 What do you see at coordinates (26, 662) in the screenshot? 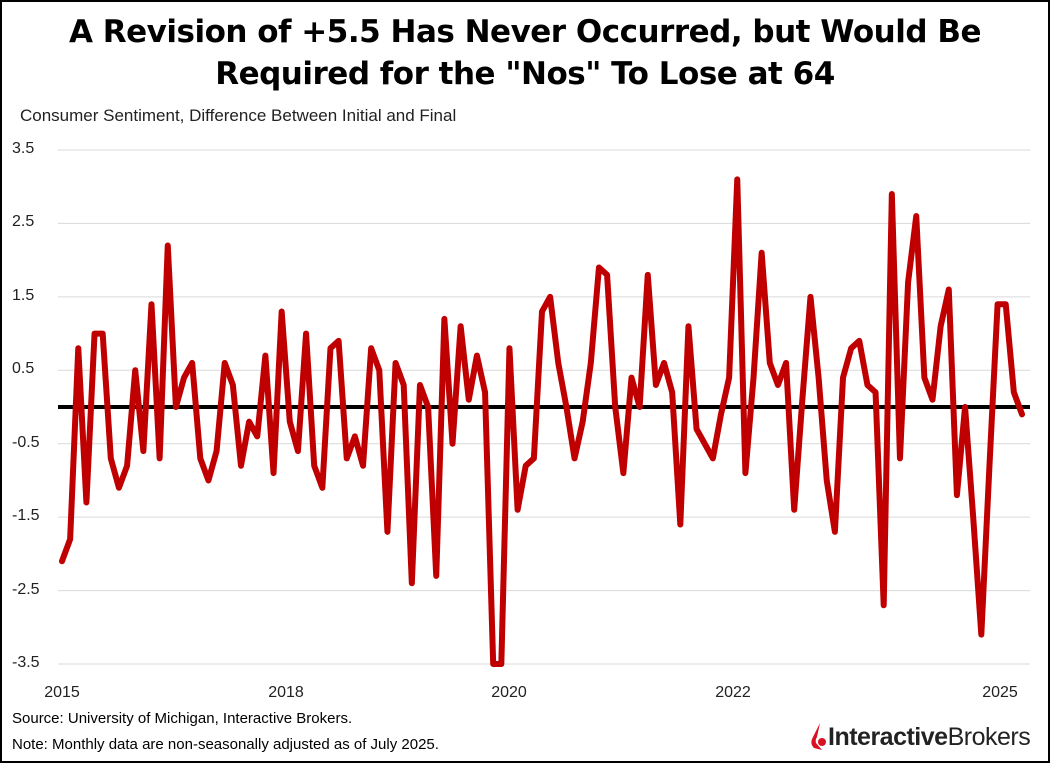
I see `y-tick-label: -3.5` at bounding box center [26, 662].